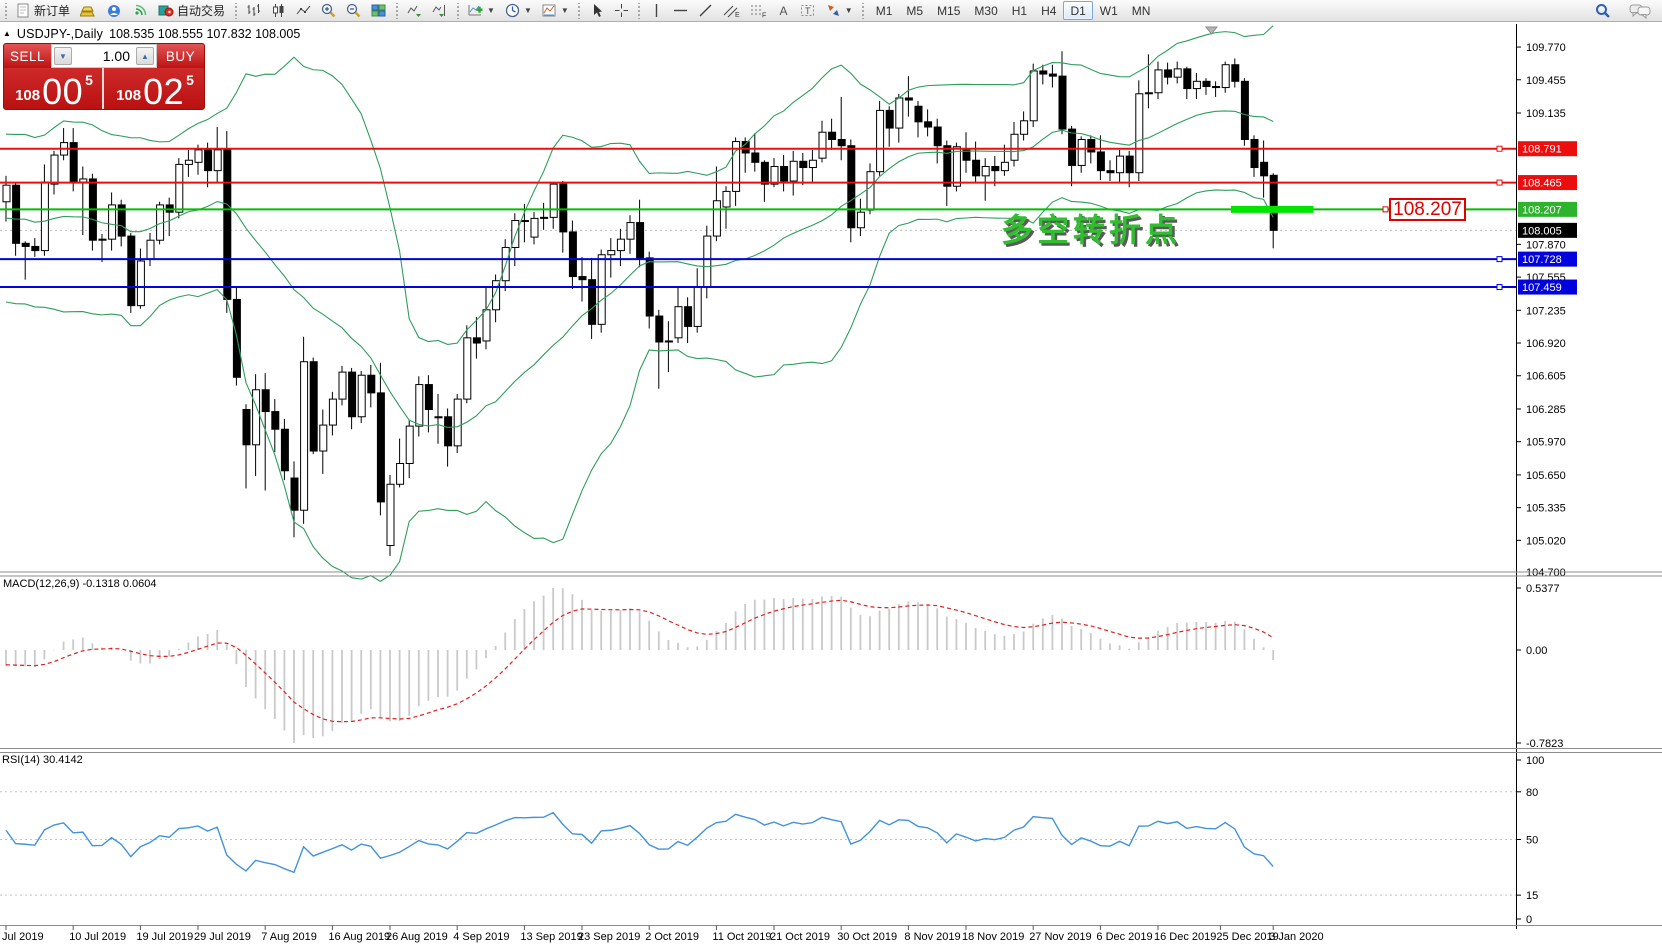  I want to click on line-chart-button, so click(303, 11).